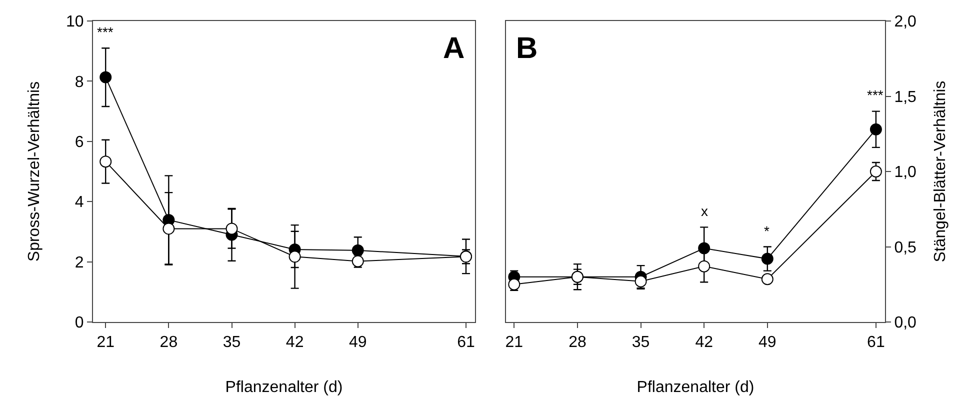 Image resolution: width=980 pixels, height=411 pixels. I want to click on y-axis-title: Spross-Wurzel-Verhältnis, so click(34, 171).